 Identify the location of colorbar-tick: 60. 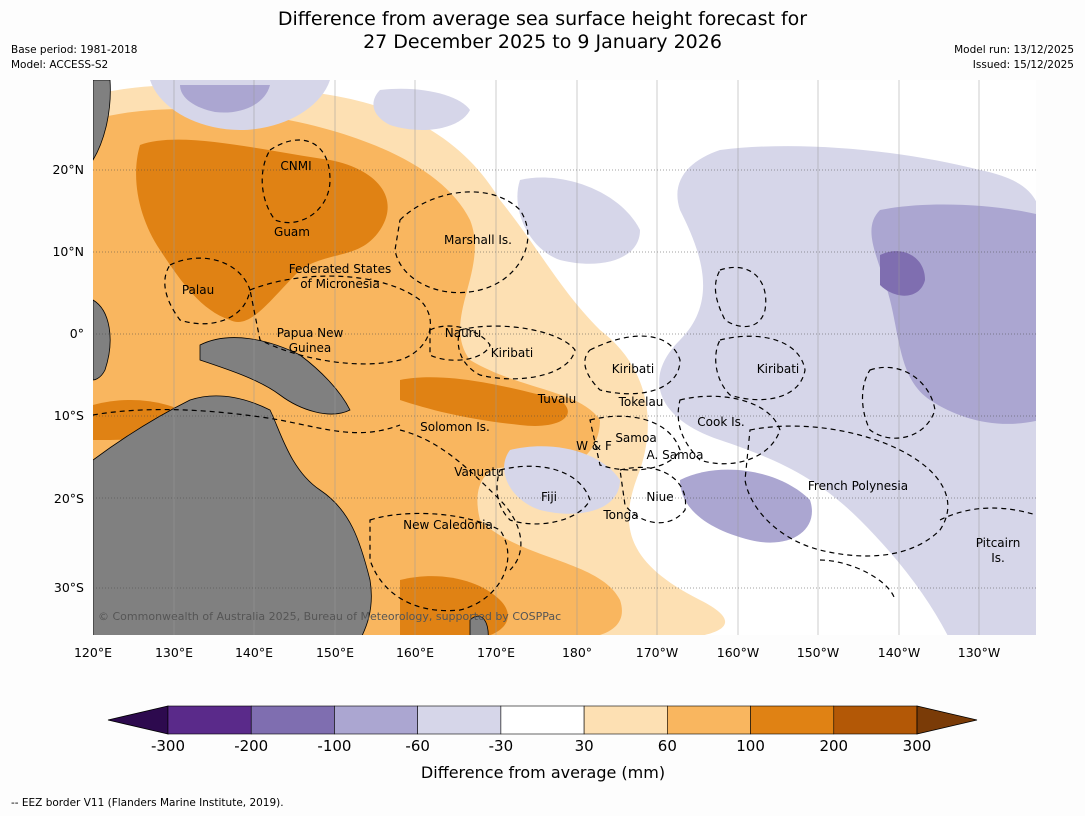
(667, 746).